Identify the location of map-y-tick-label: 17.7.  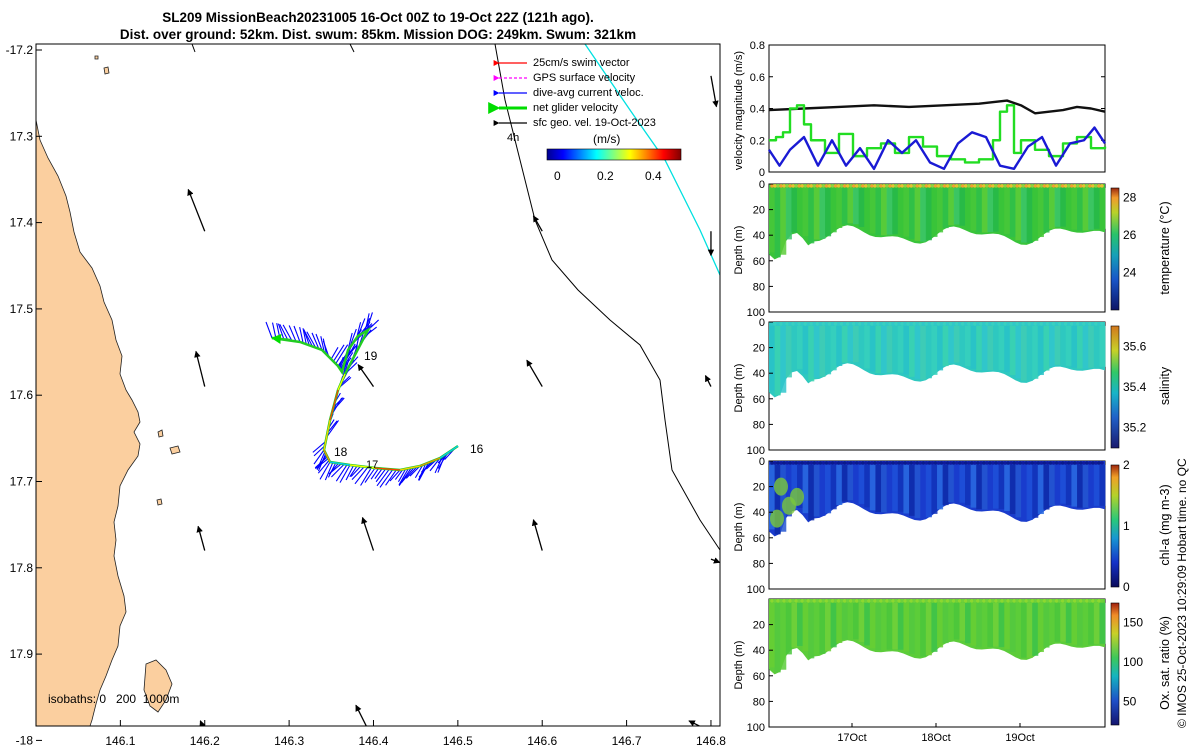
(22, 482).